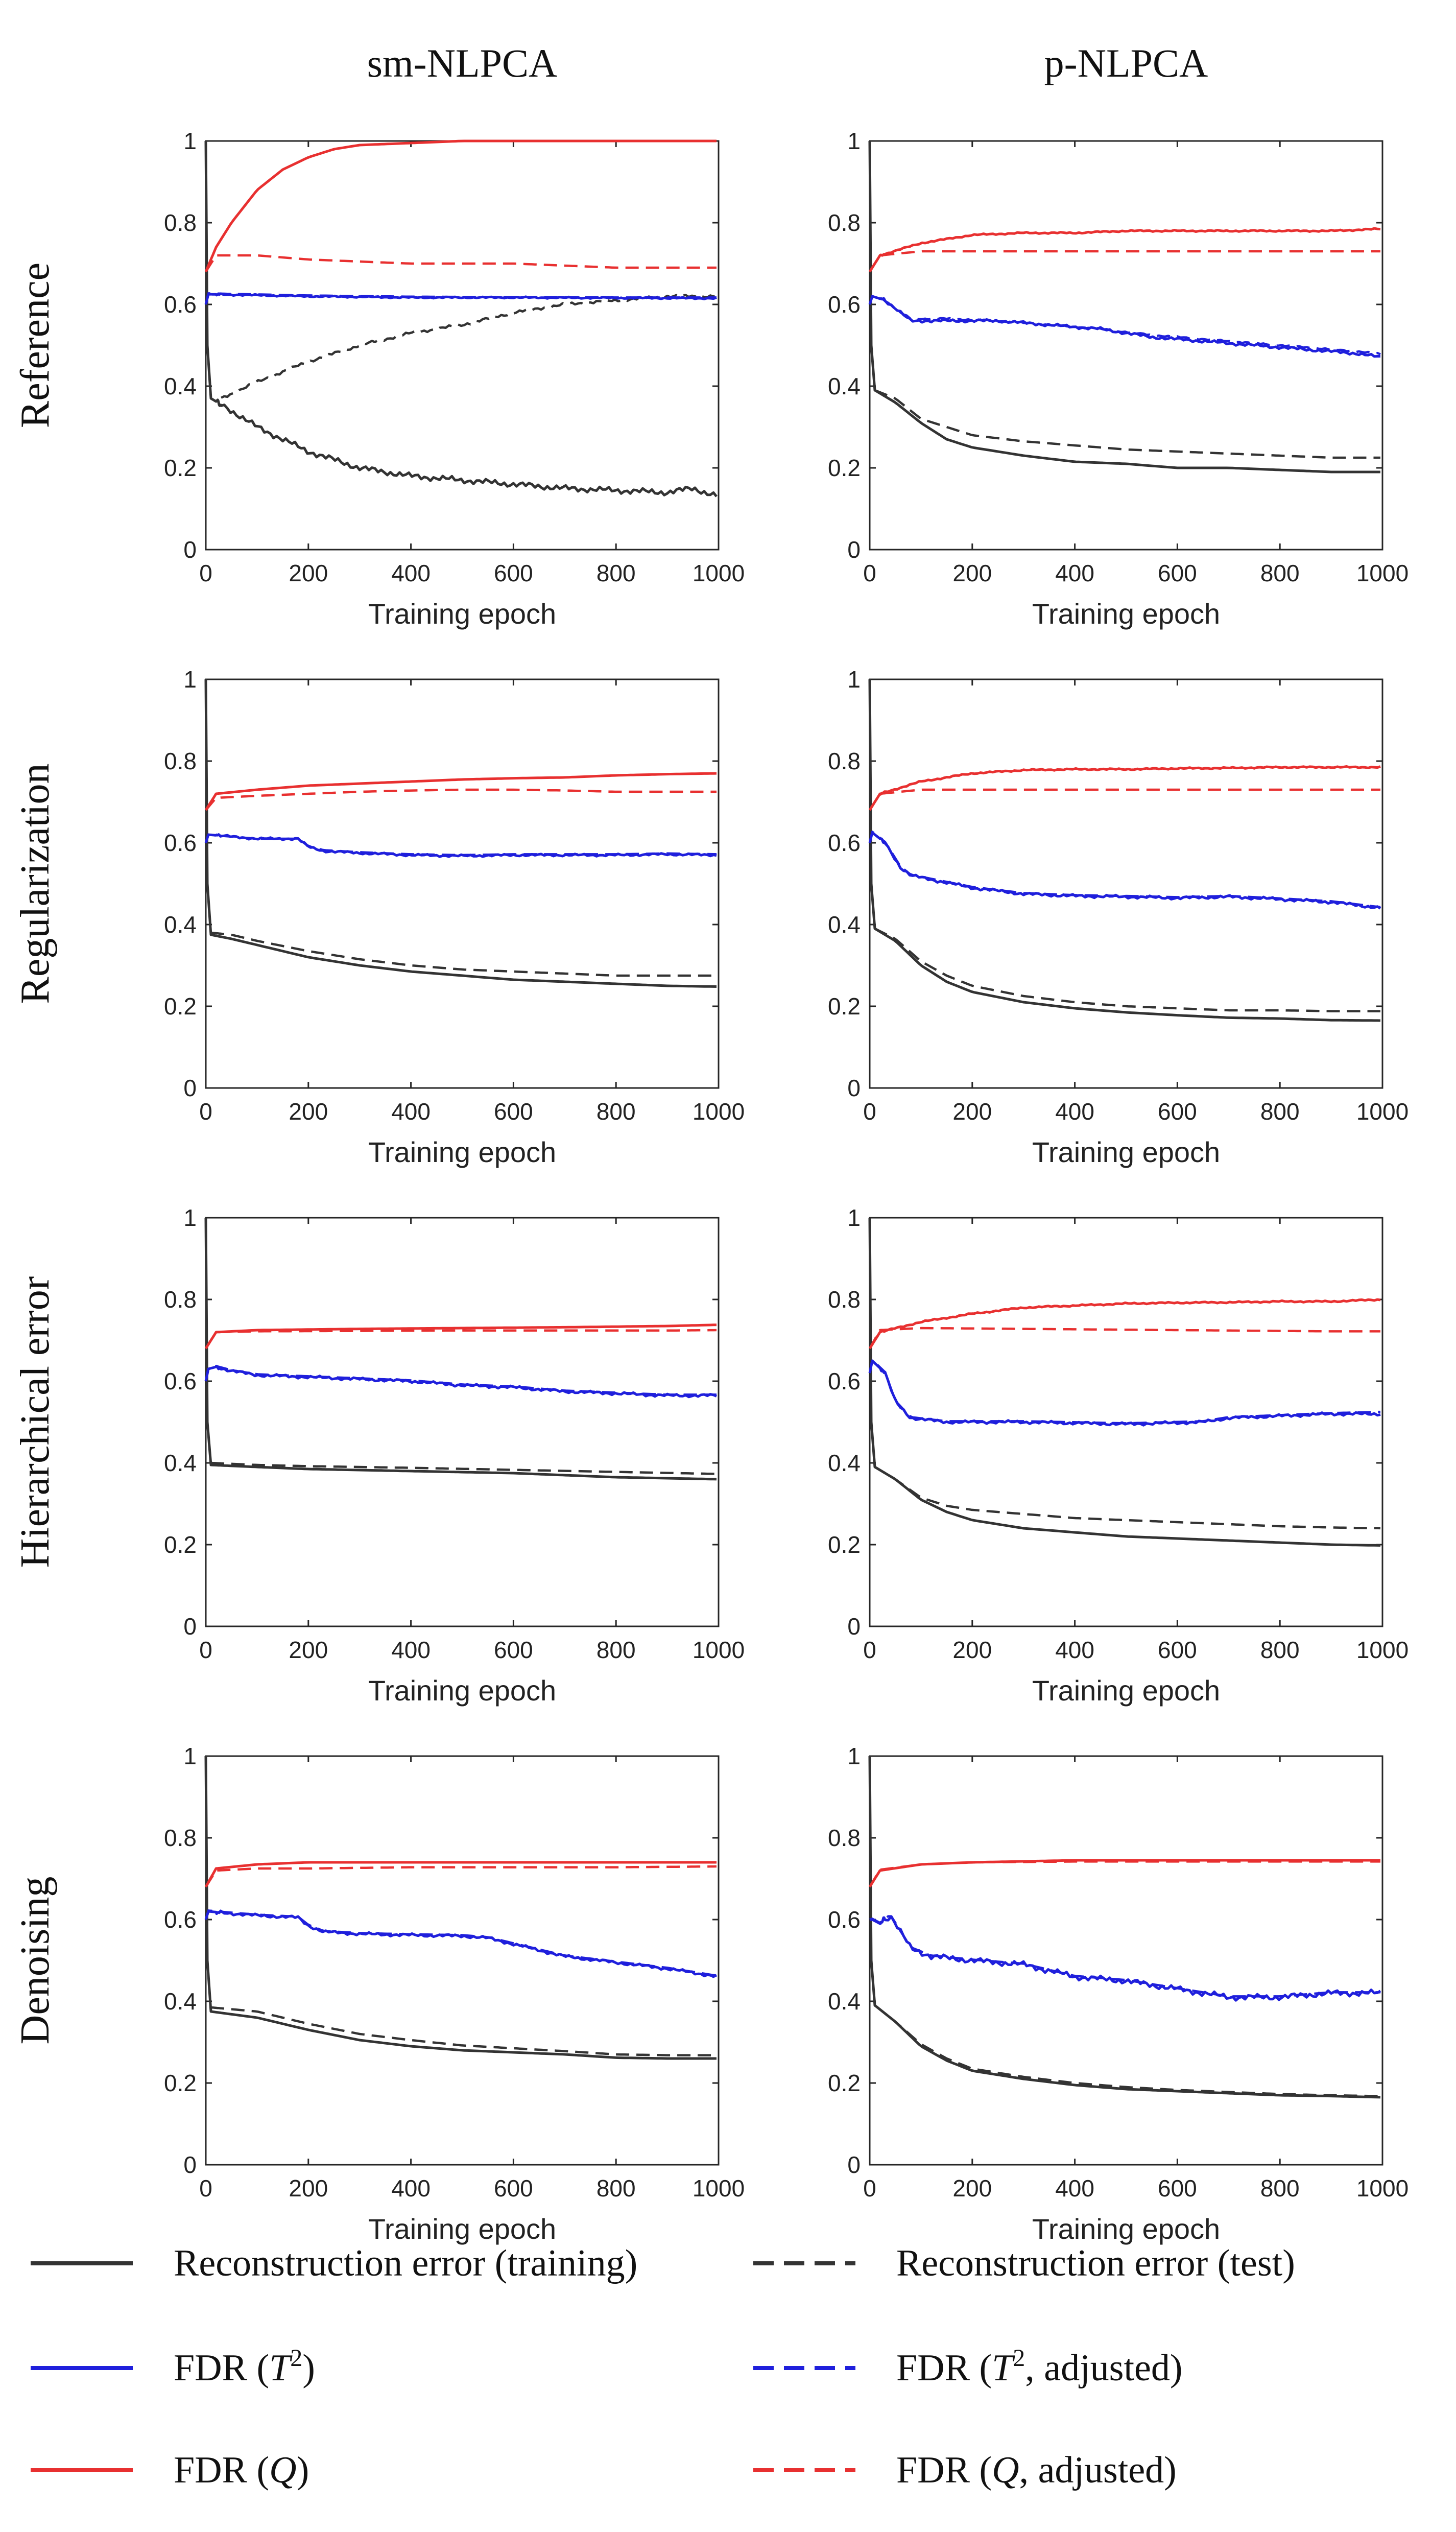  I want to click on legend-item-fdr-q: FDR (Q), so click(170, 2470).